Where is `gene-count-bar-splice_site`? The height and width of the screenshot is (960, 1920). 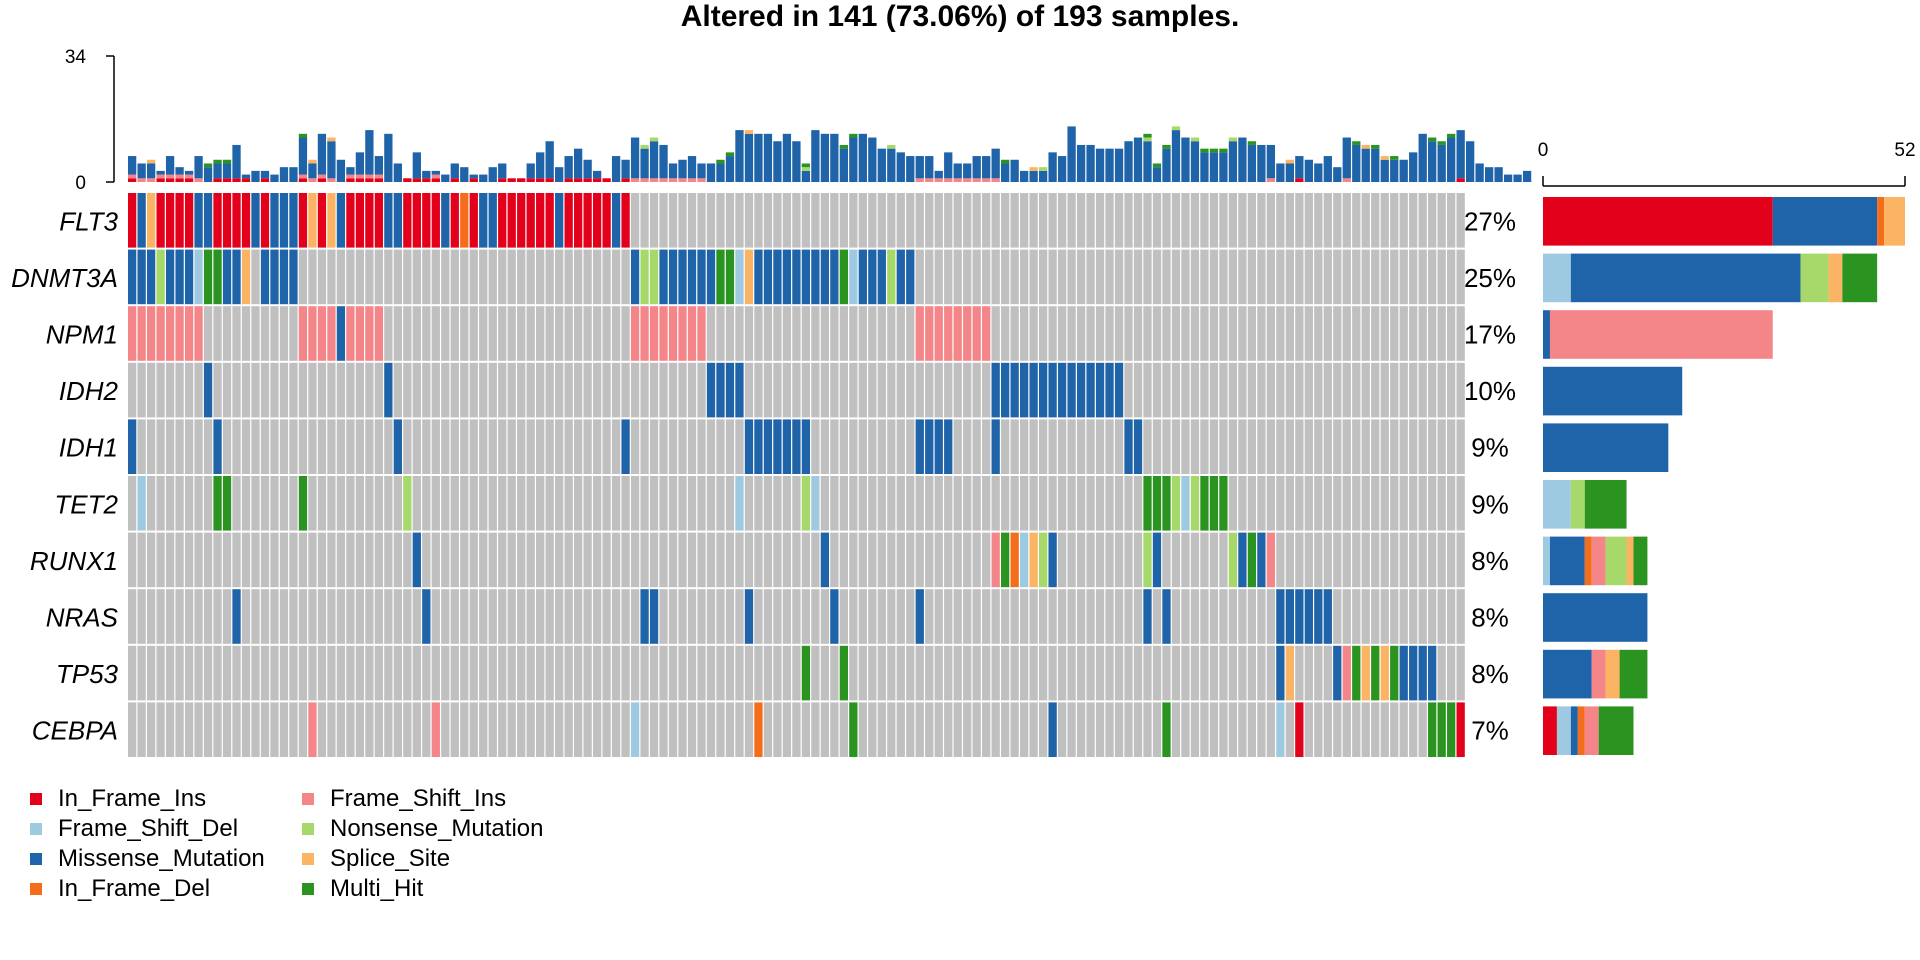
gene-count-bar-splice_site is located at coordinates (1630, 561).